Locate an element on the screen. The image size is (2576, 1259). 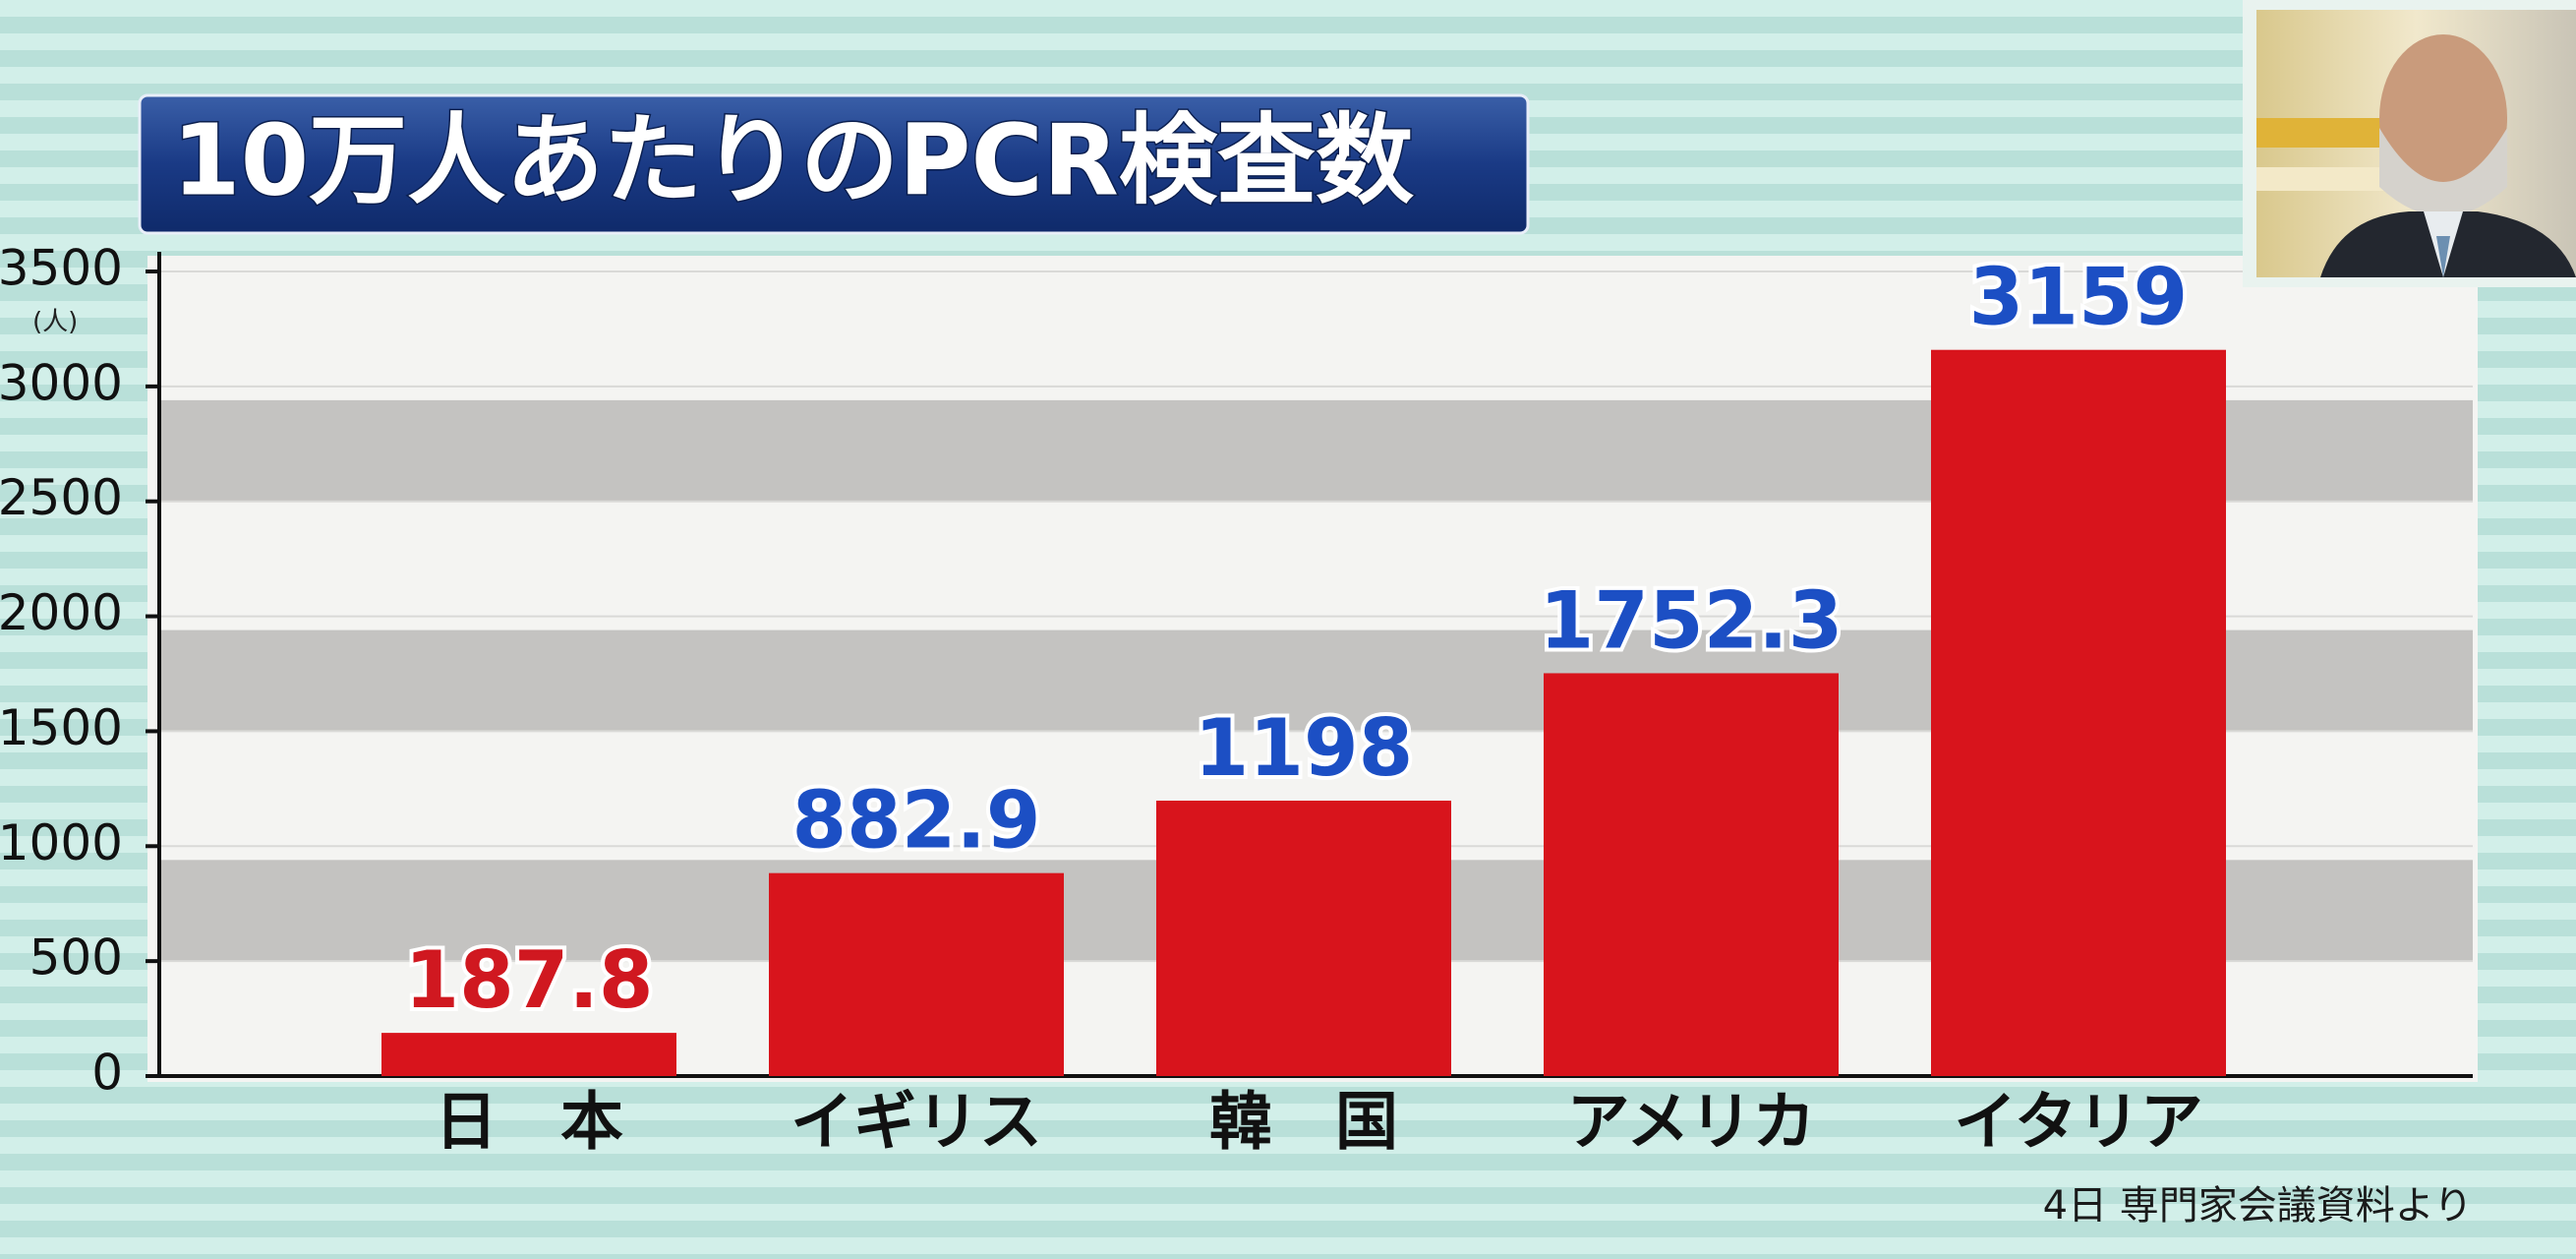
x-tick-label: 韓 国 is located at coordinates (1303, 1123).